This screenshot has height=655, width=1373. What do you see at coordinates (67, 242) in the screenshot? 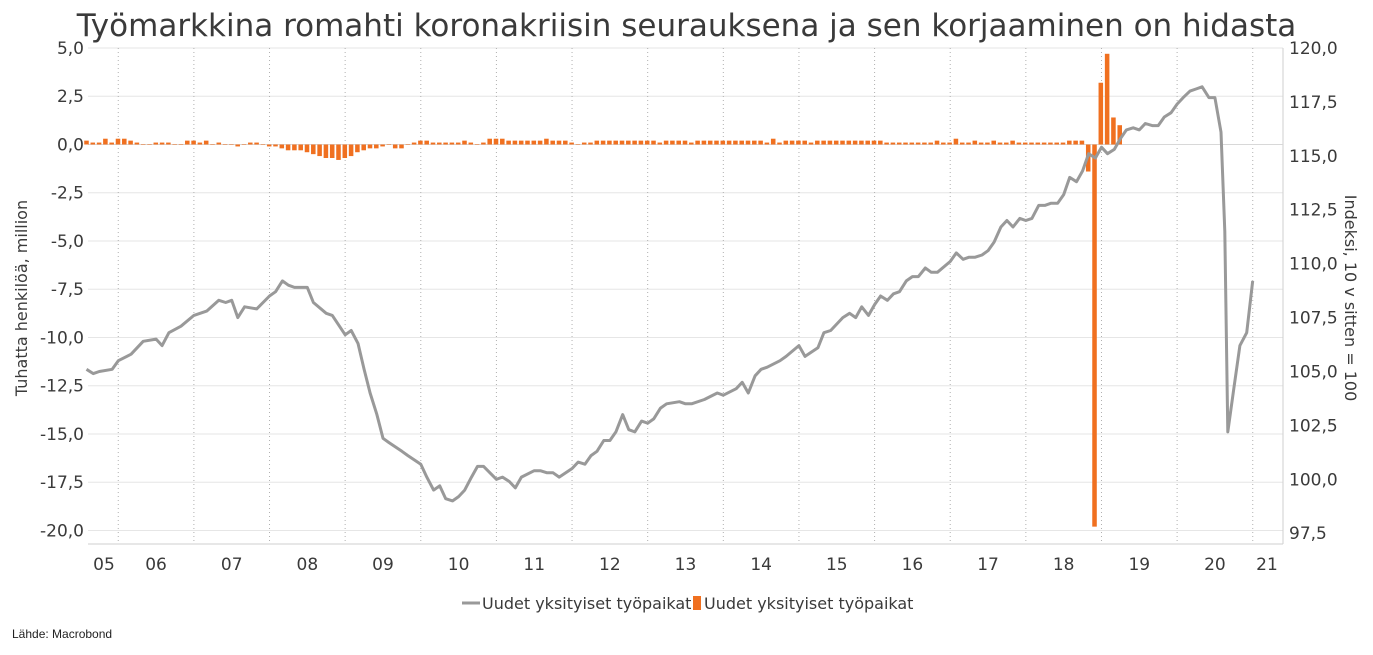
I see `left-tick-label: -5,0` at bounding box center [67, 242].